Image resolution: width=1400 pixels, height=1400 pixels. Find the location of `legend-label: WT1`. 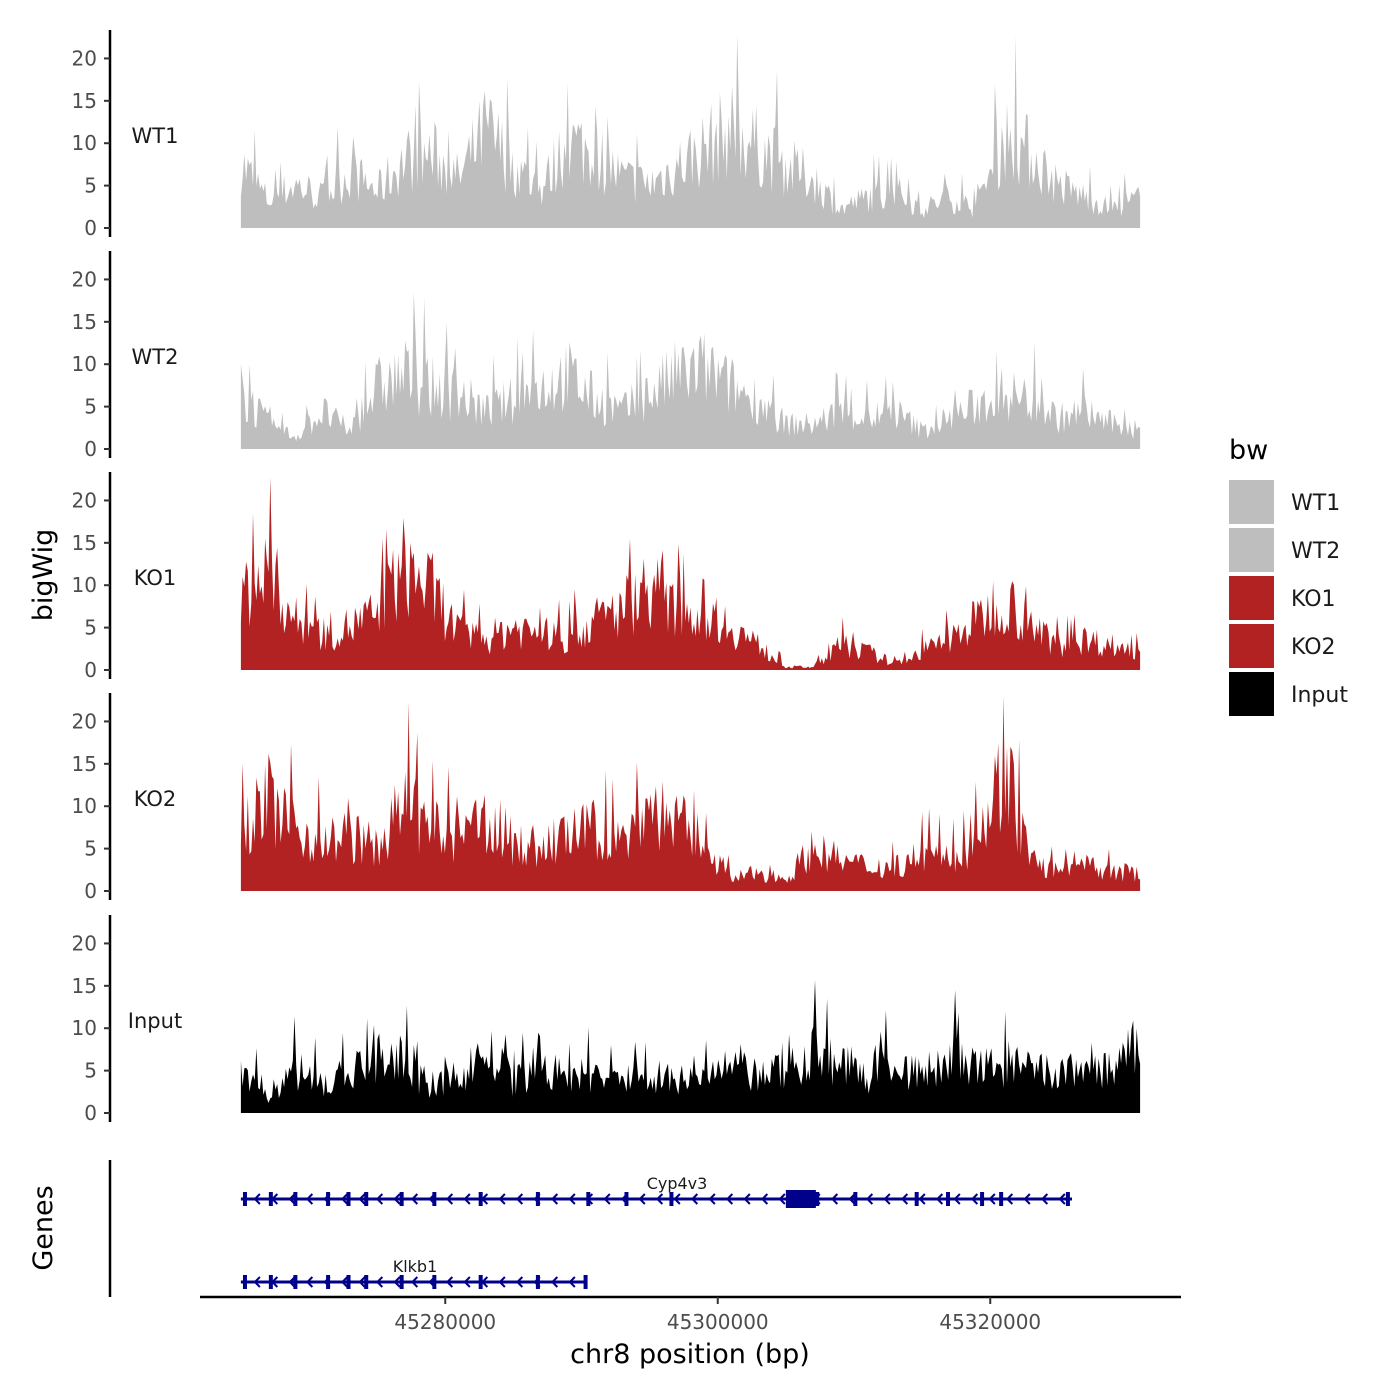

legend-label: WT1 is located at coordinates (1315, 503).